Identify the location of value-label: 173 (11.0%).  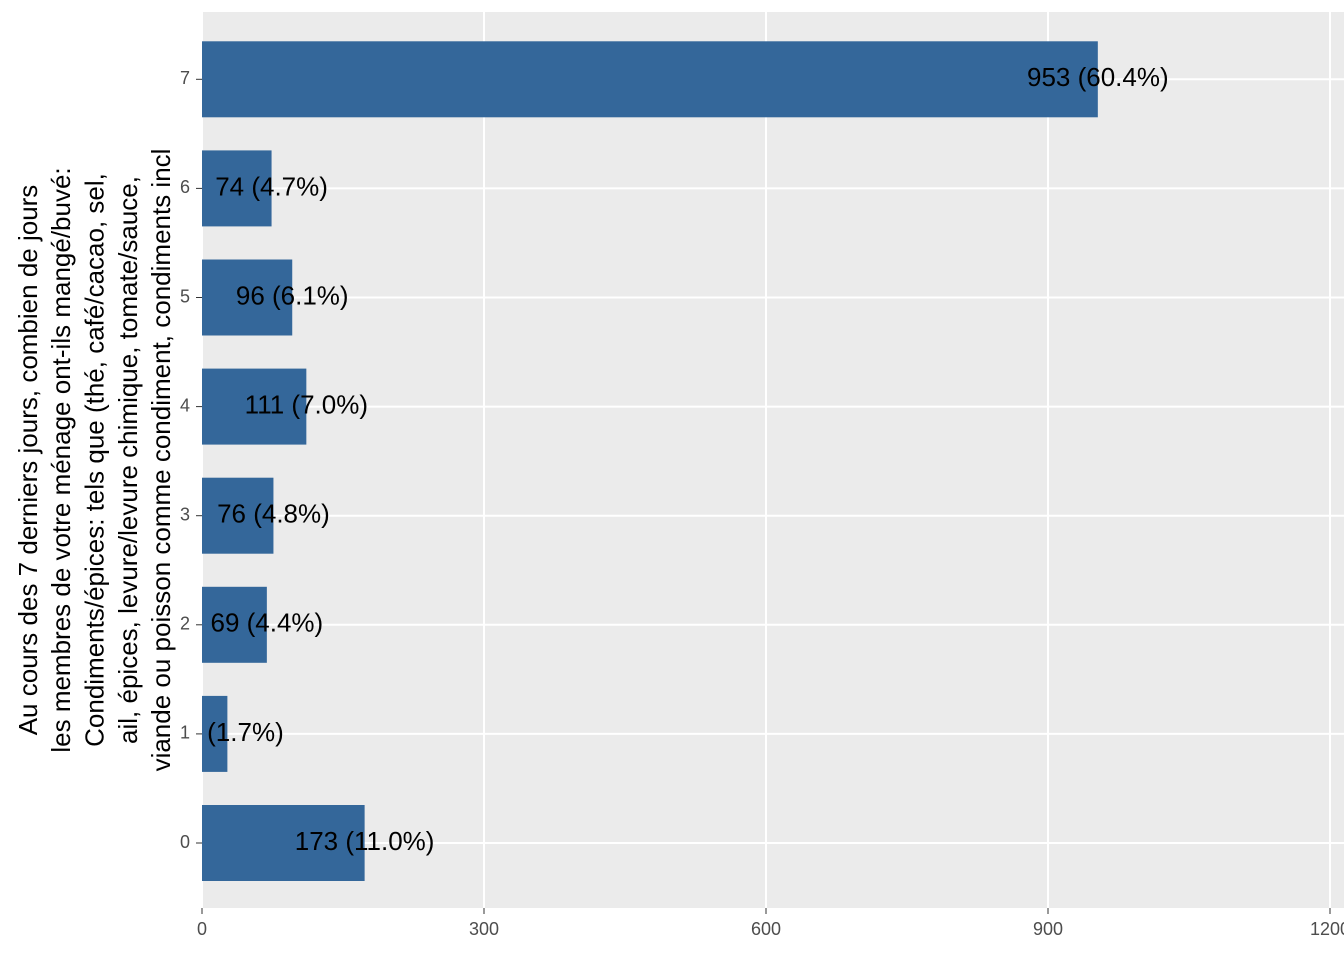
(365, 841).